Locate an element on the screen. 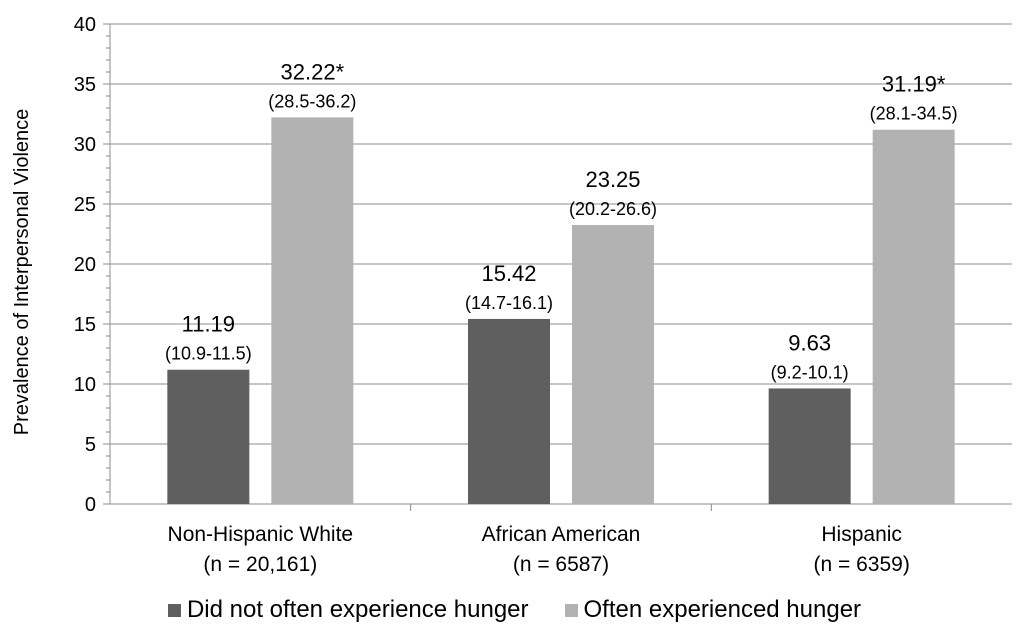 This screenshot has width=1029, height=642. y-tick-label: 5 is located at coordinates (90, 445).